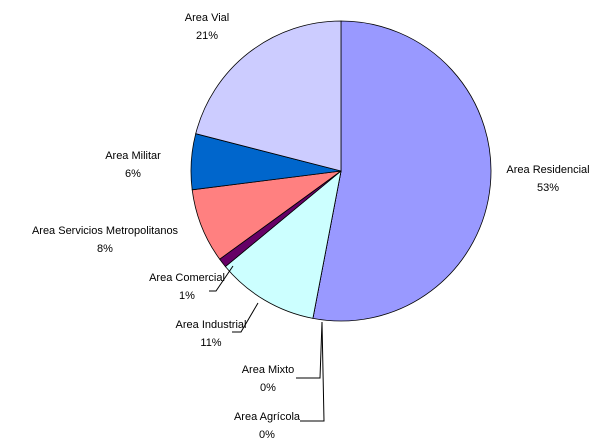  I want to click on slice-value-label: 6%, so click(133, 174).